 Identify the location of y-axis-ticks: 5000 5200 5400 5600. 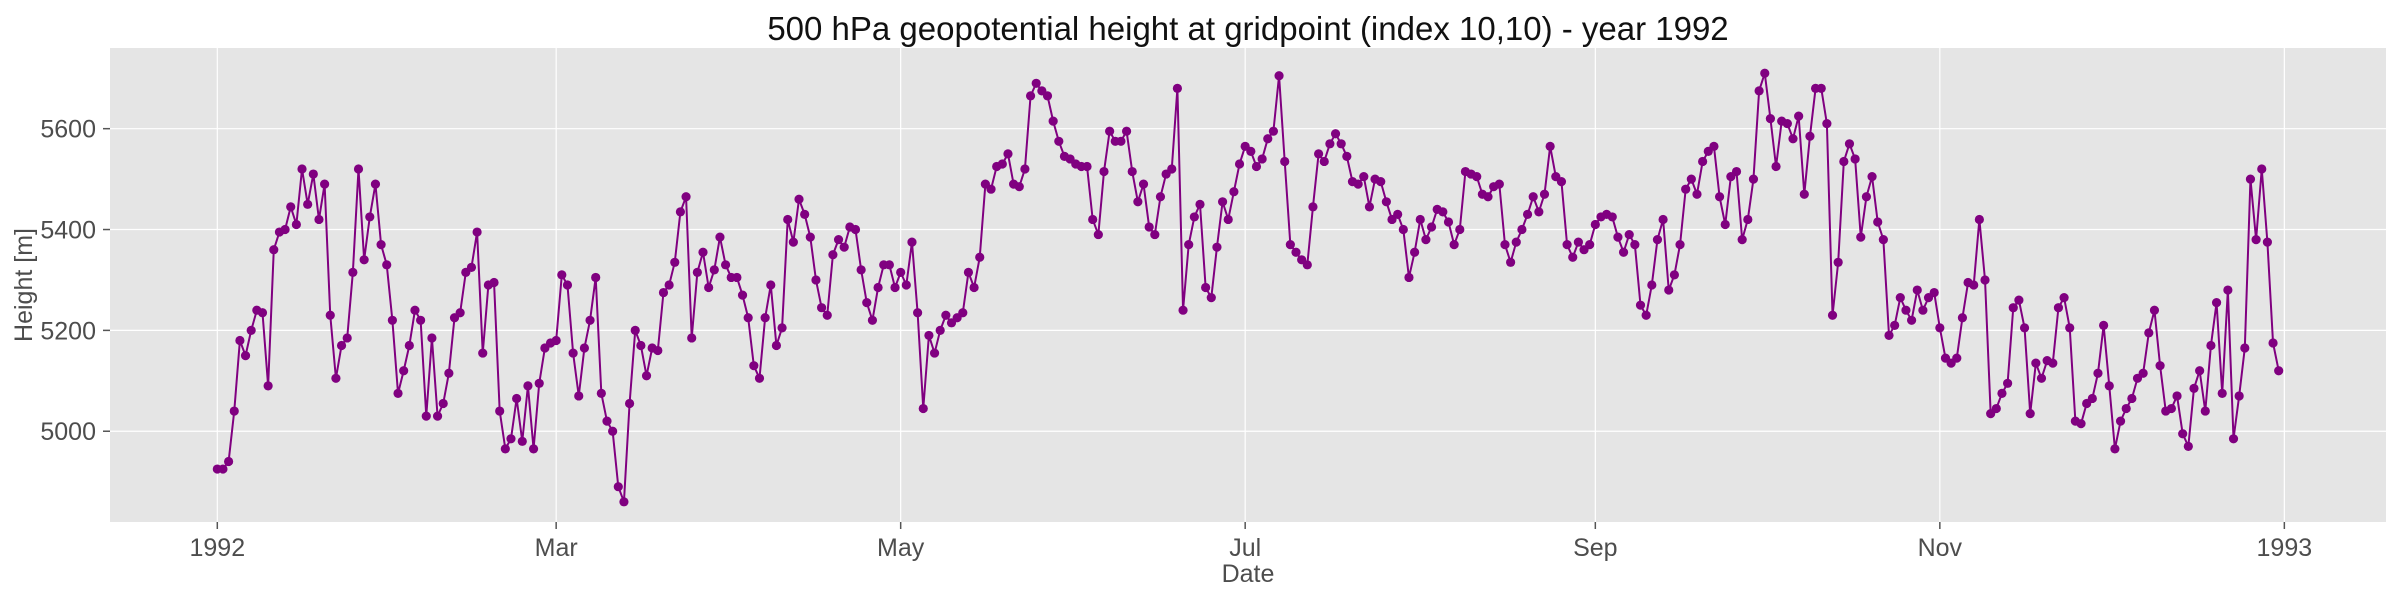
(75, 281).